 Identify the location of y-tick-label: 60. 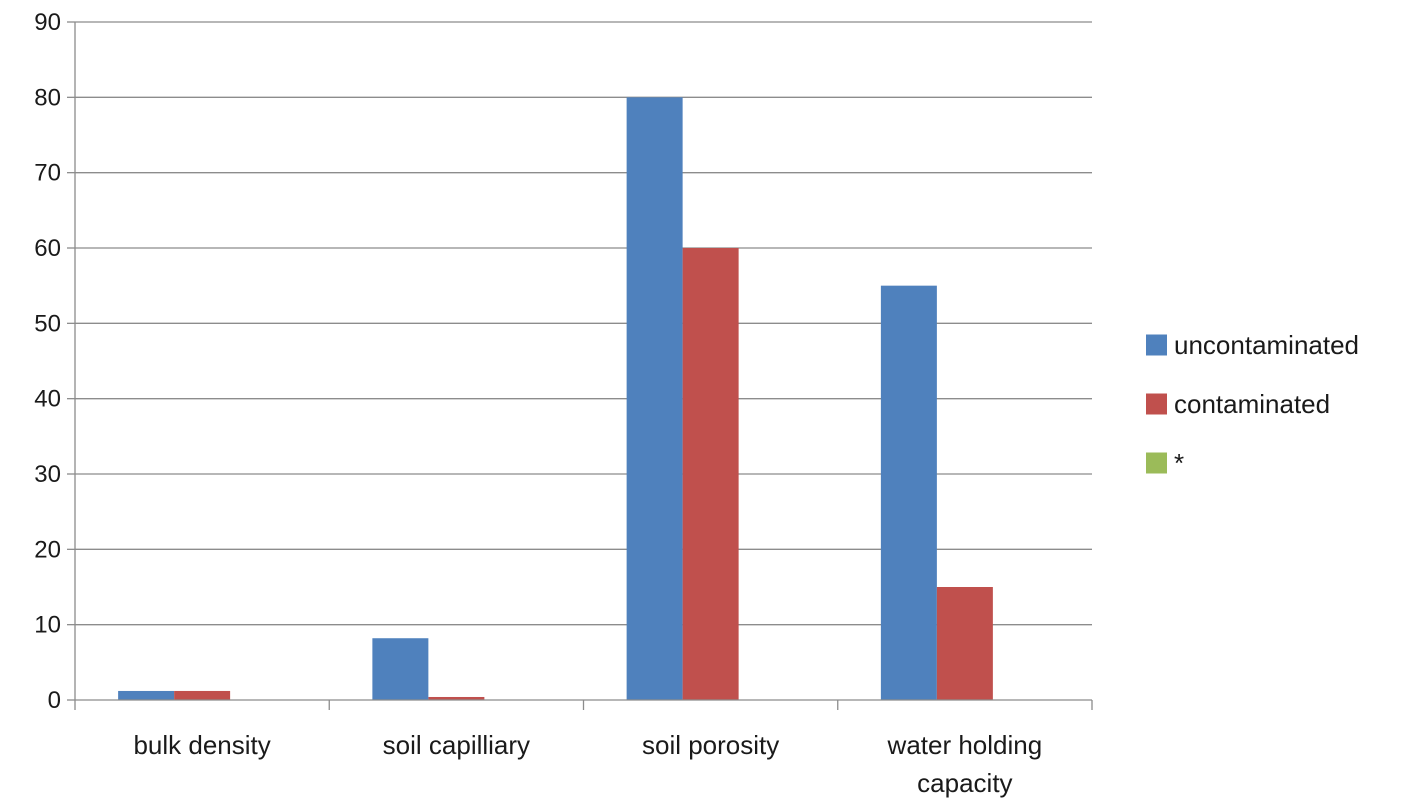
(47, 248).